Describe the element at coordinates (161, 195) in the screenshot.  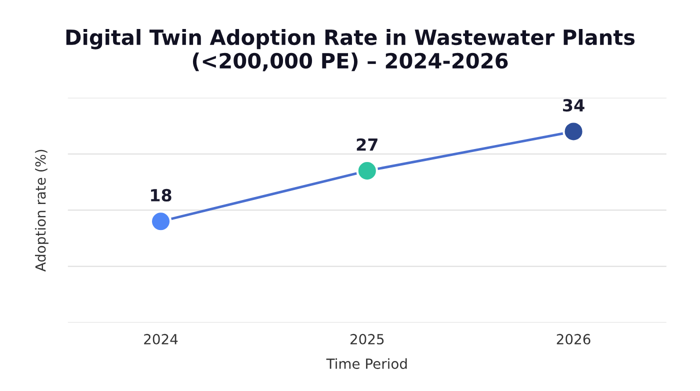
I see `data-label: 18` at that location.